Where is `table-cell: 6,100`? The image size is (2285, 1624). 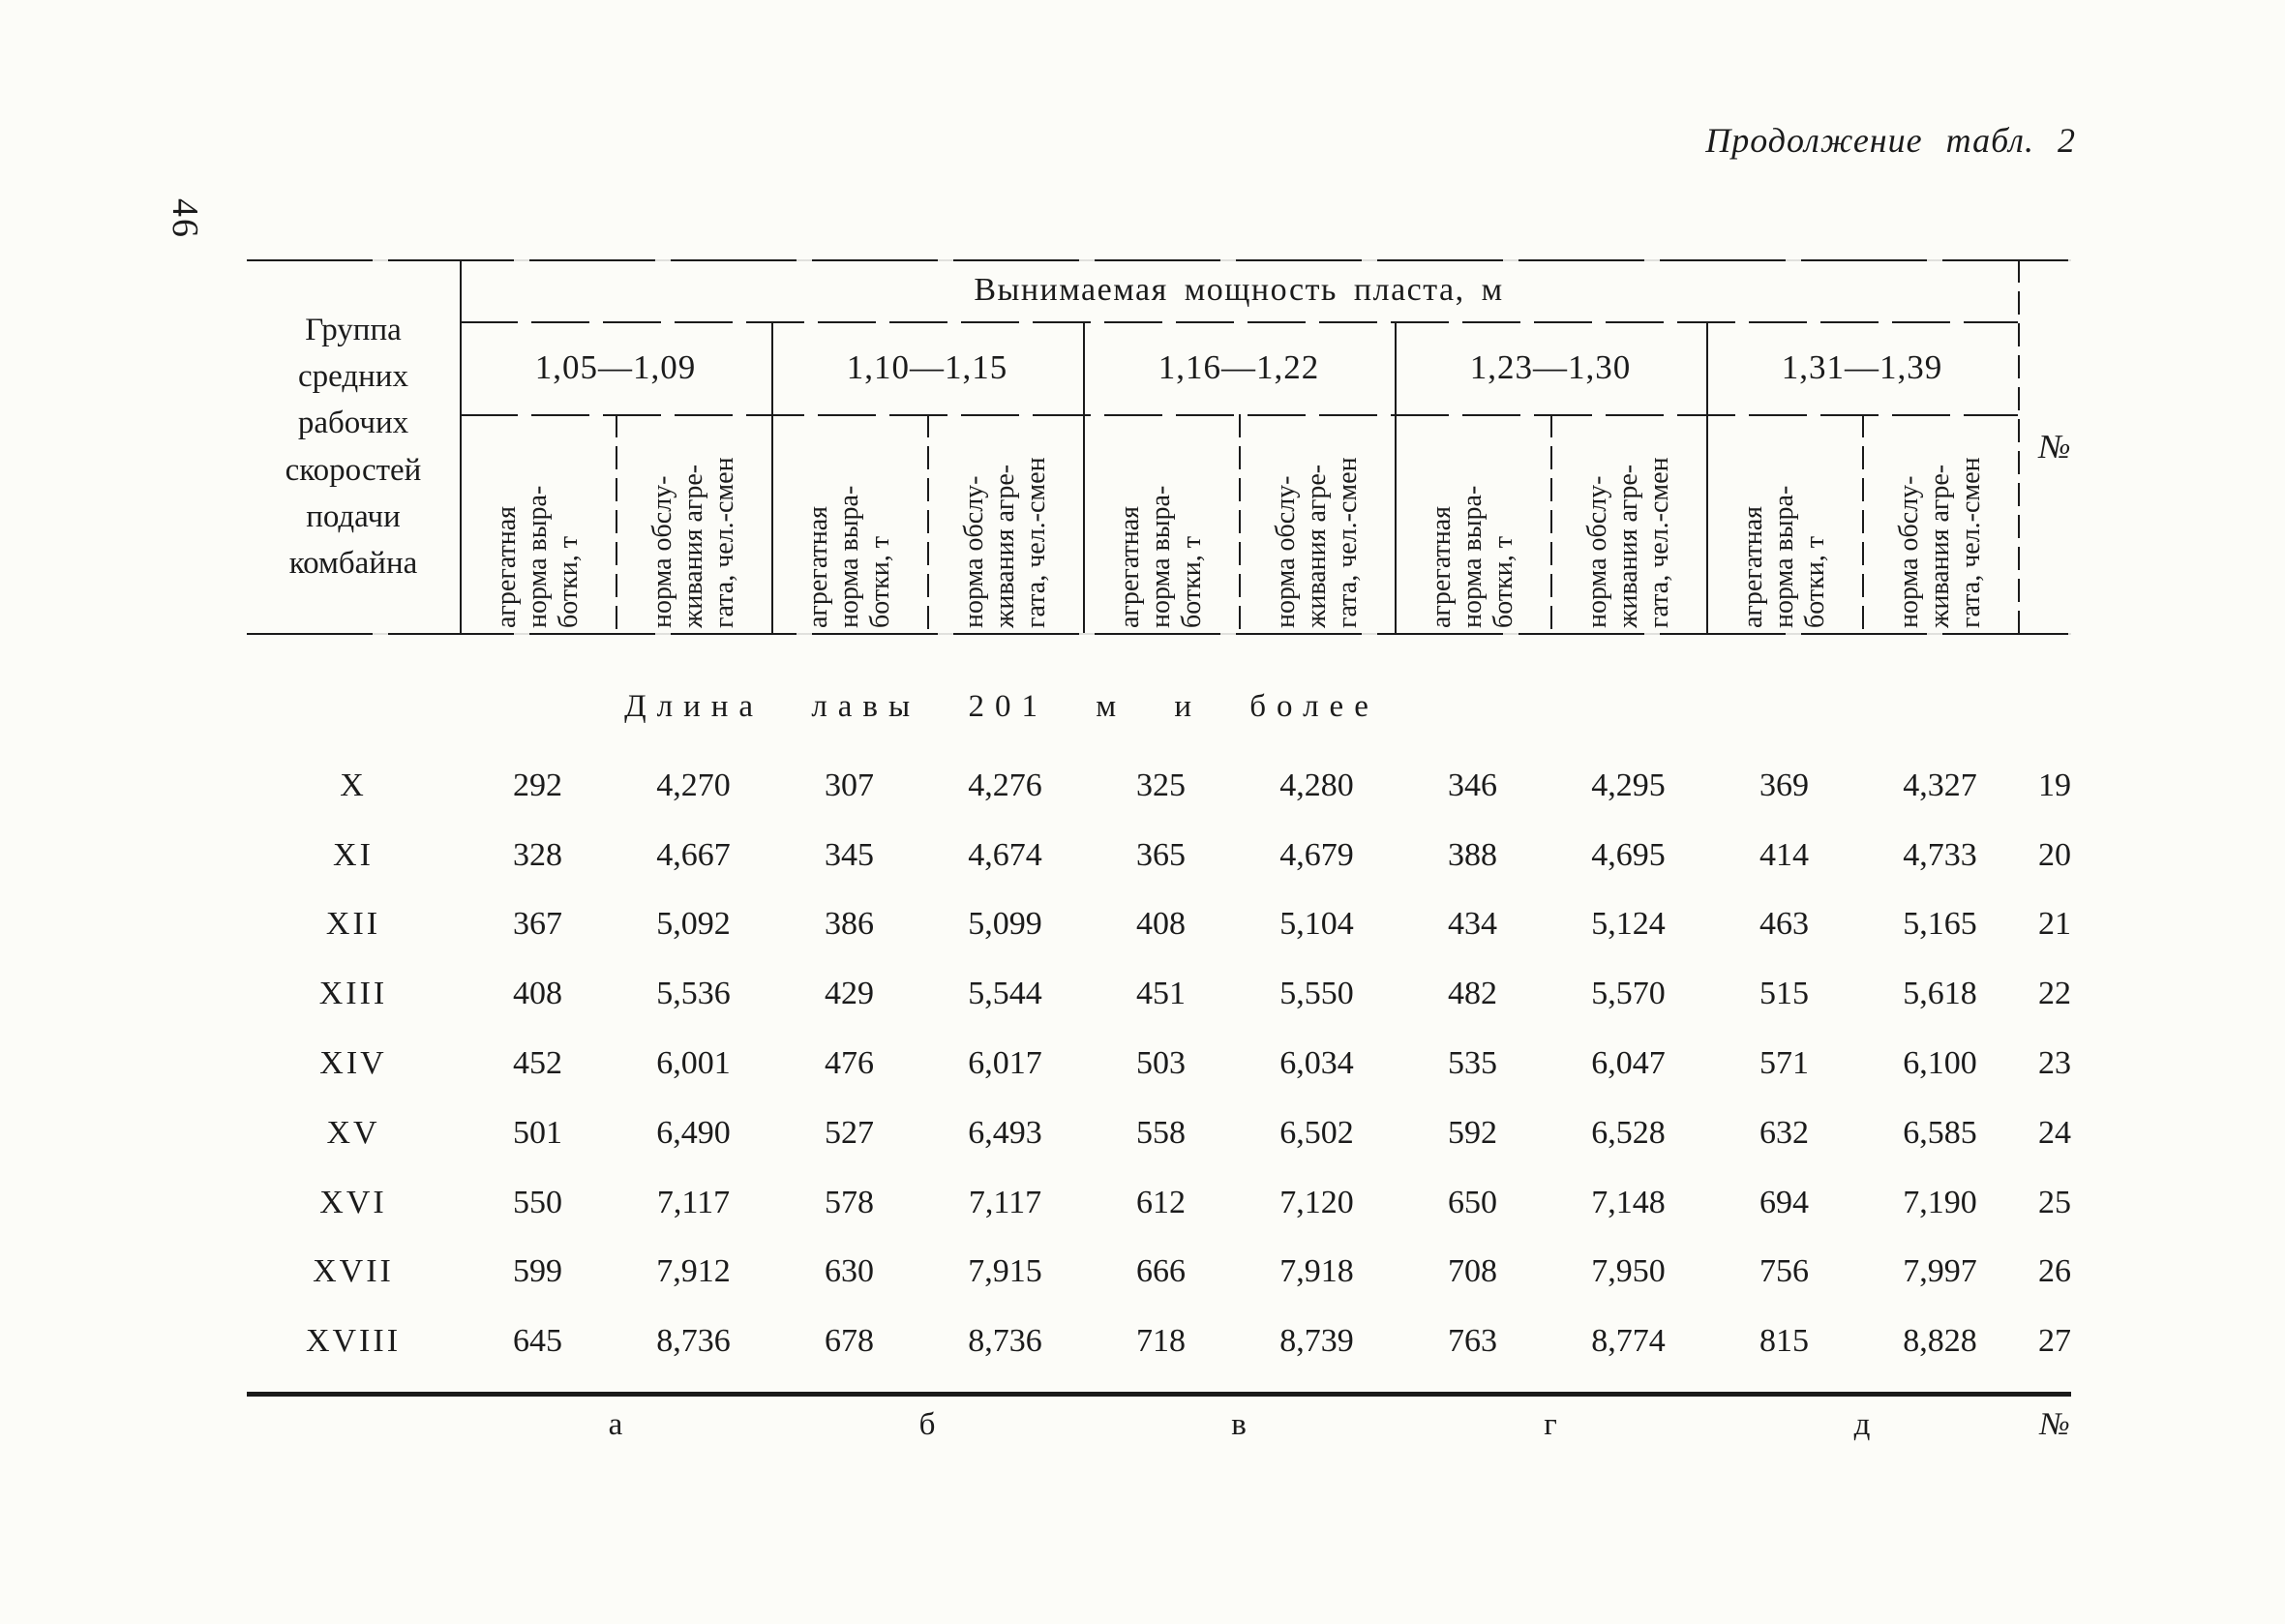 table-cell: 6,100 is located at coordinates (1940, 1063).